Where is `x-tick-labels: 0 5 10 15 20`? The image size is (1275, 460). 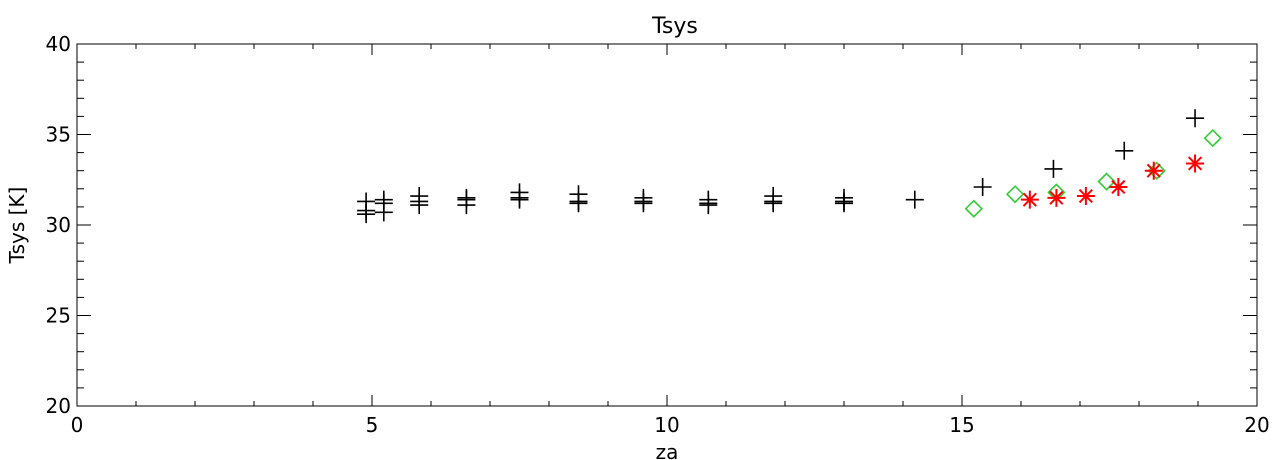
x-tick-labels: 0 5 10 15 20 is located at coordinates (670, 425).